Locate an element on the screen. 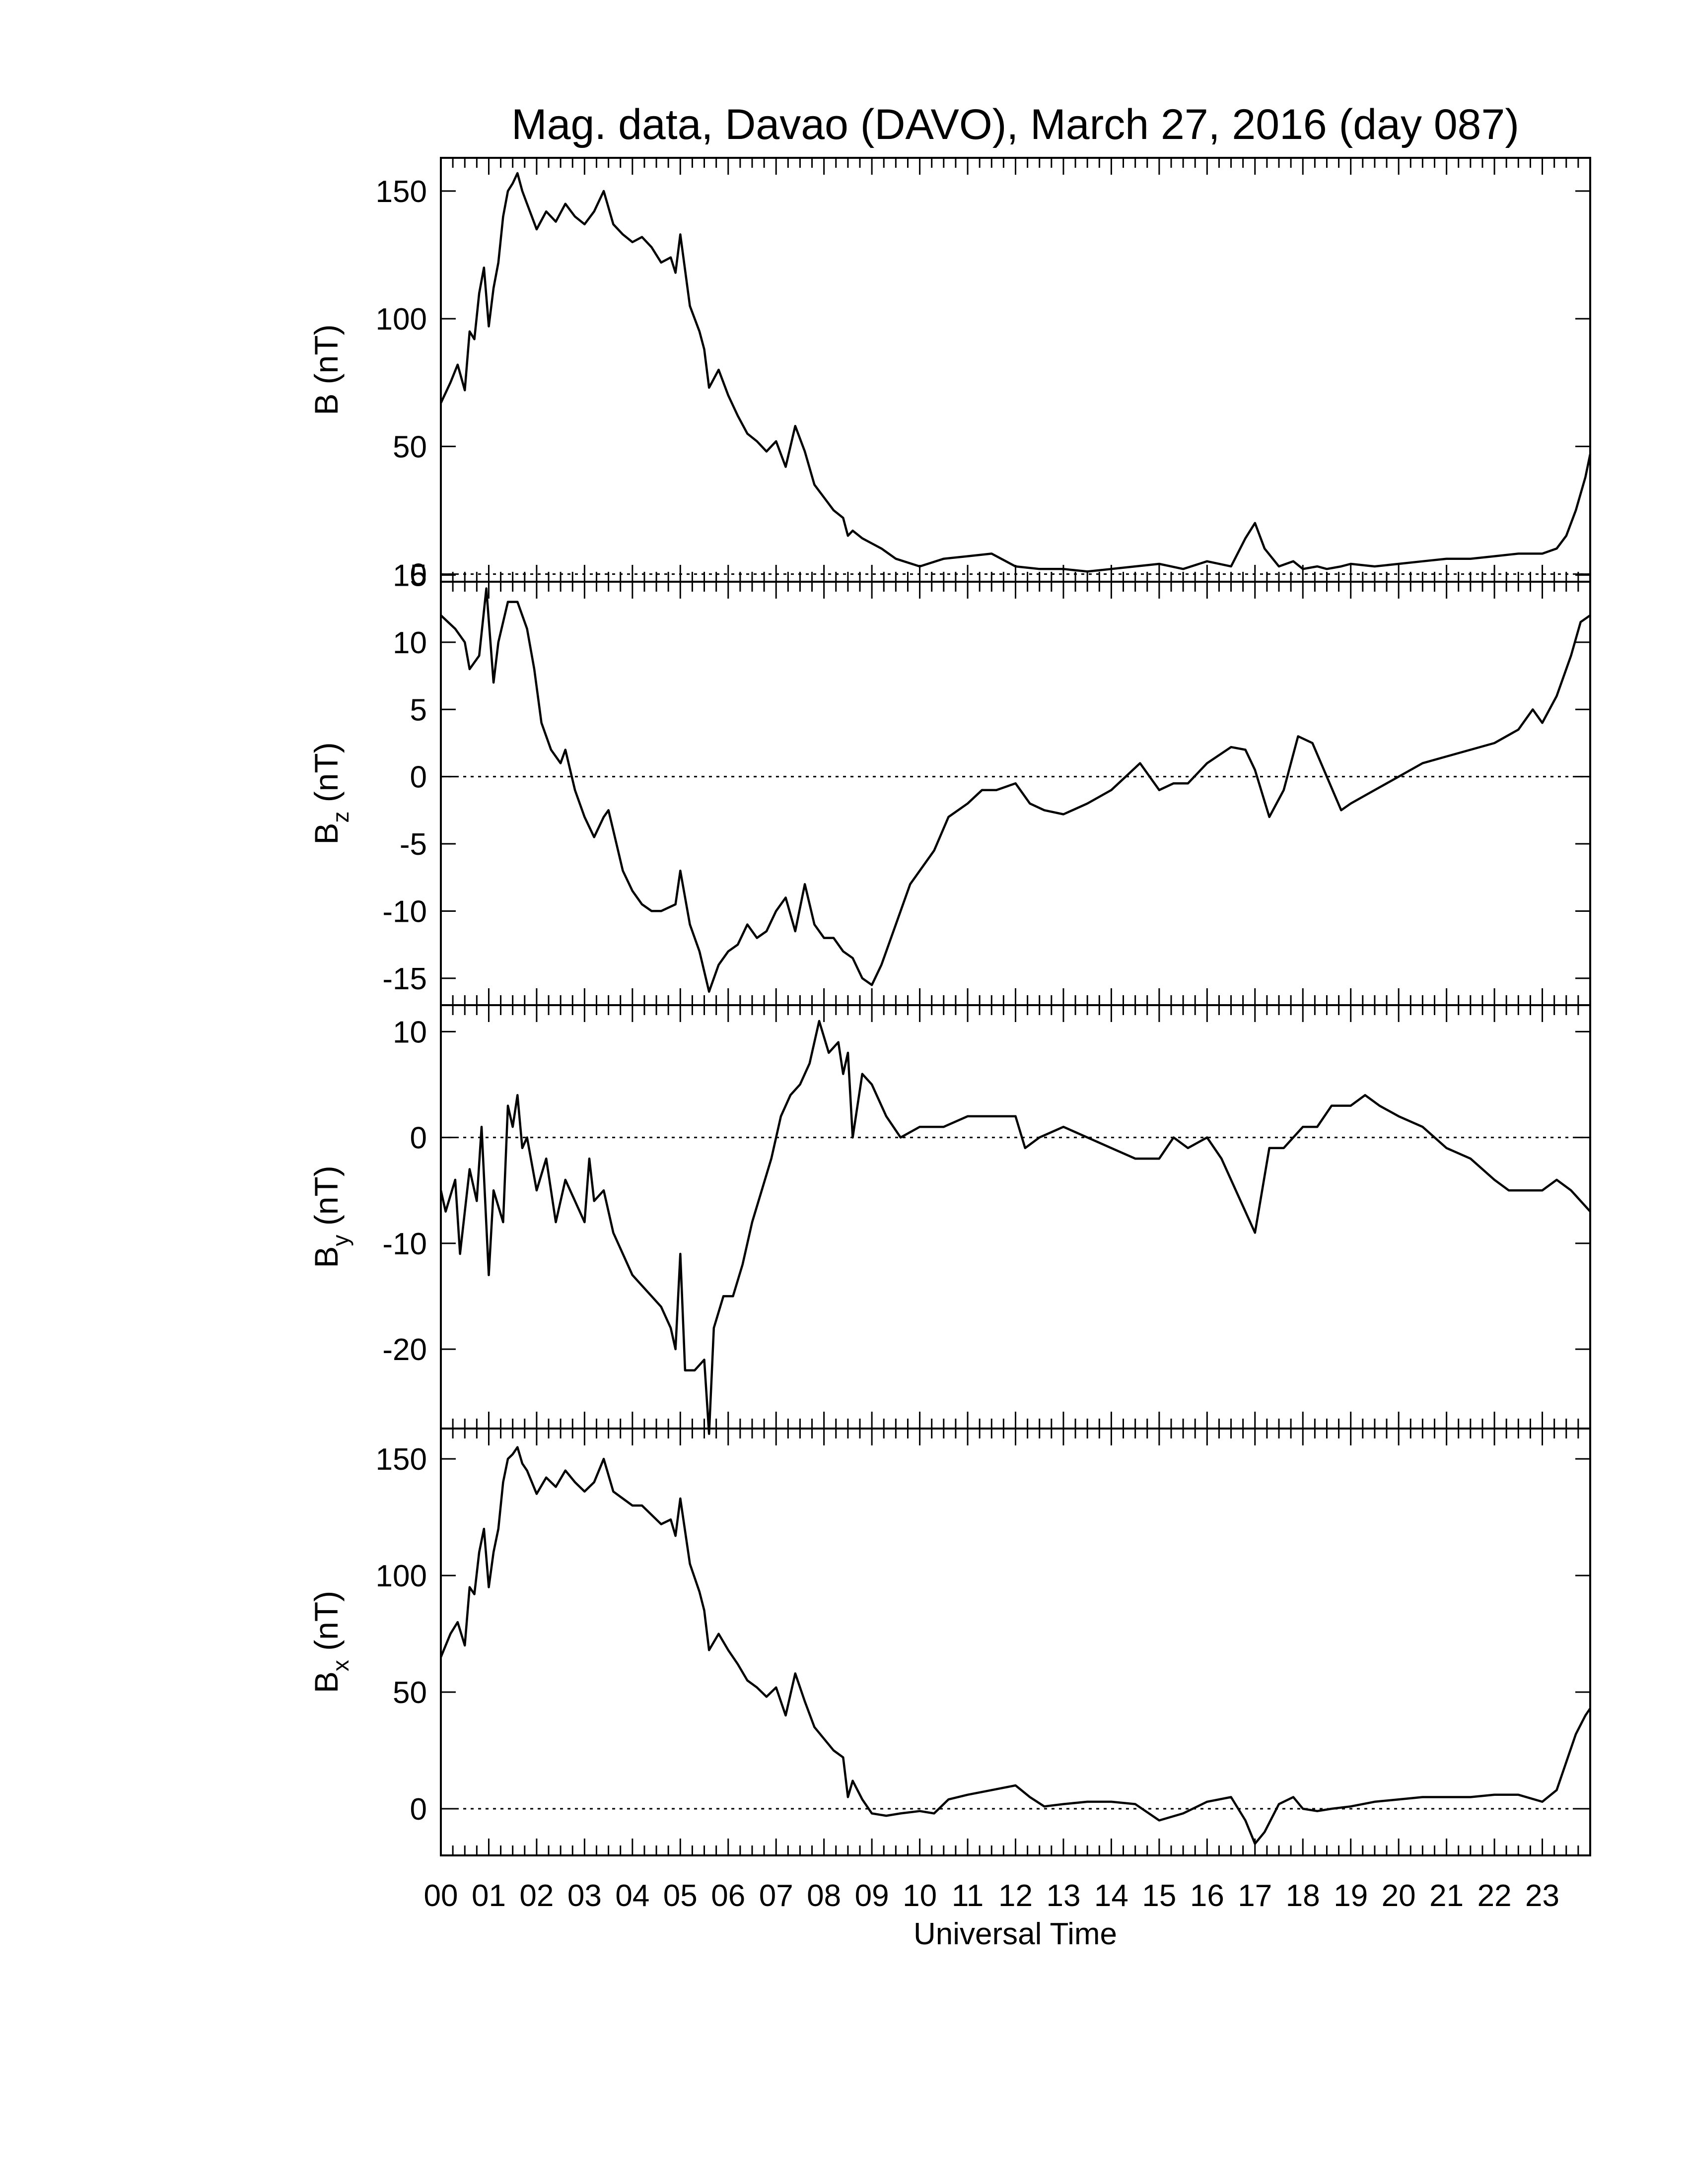 This screenshot has width=1688, height=2184. panel-Bx: 0 50 100 150 Bx (nT) is located at coordinates (949, 1642).